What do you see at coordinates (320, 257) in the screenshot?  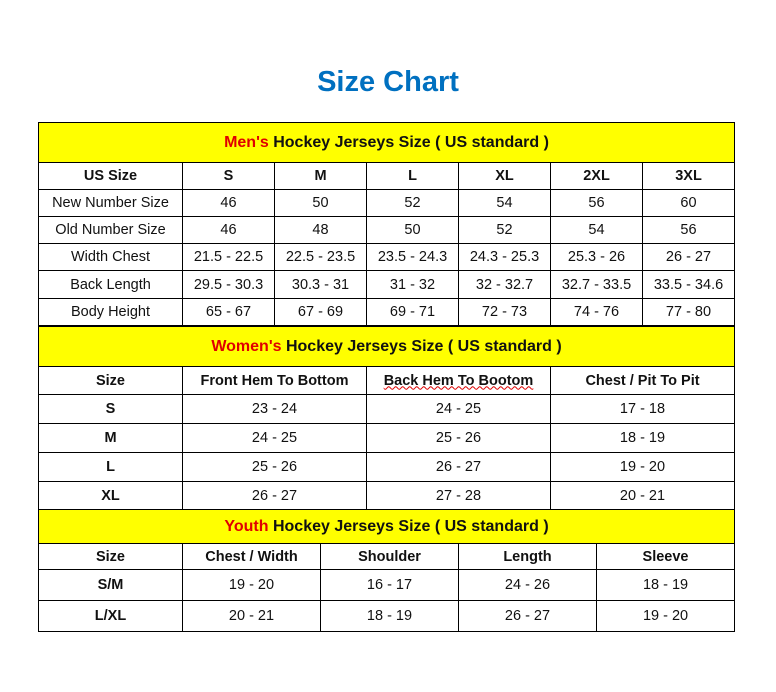 I see `table-cell: 22.5 - 23.5` at bounding box center [320, 257].